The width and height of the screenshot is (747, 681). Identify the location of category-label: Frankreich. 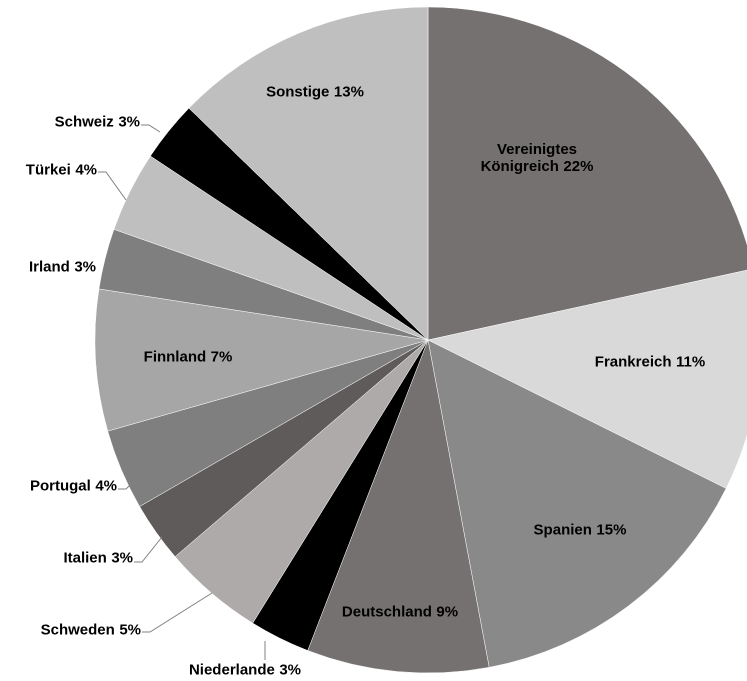
(633, 362).